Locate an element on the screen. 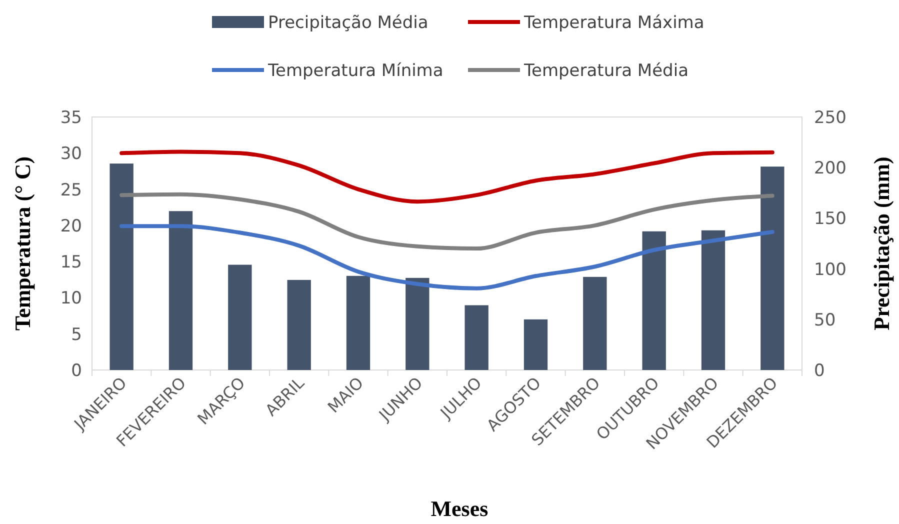 This screenshot has height=524, width=899. y2-axis-title: Precipitação (mm) is located at coordinates (881, 243).